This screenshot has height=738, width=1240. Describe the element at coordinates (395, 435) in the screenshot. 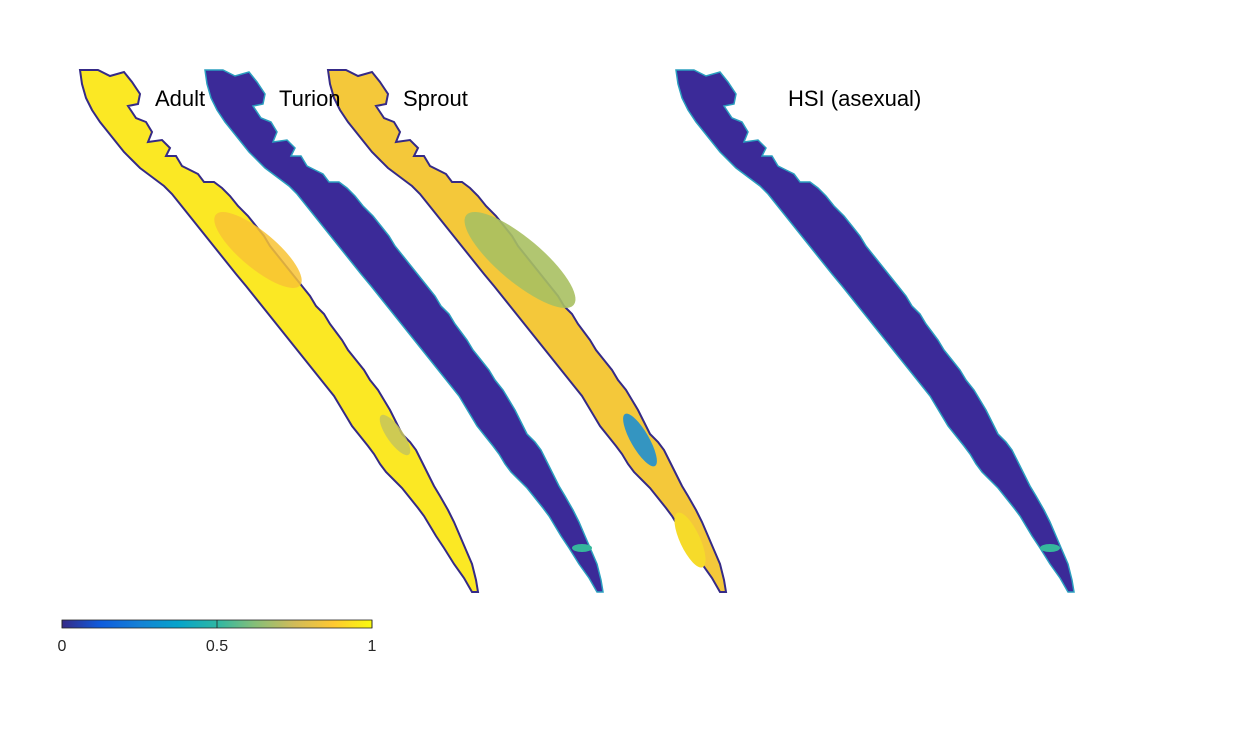

I see `adult-lower-region` at that location.